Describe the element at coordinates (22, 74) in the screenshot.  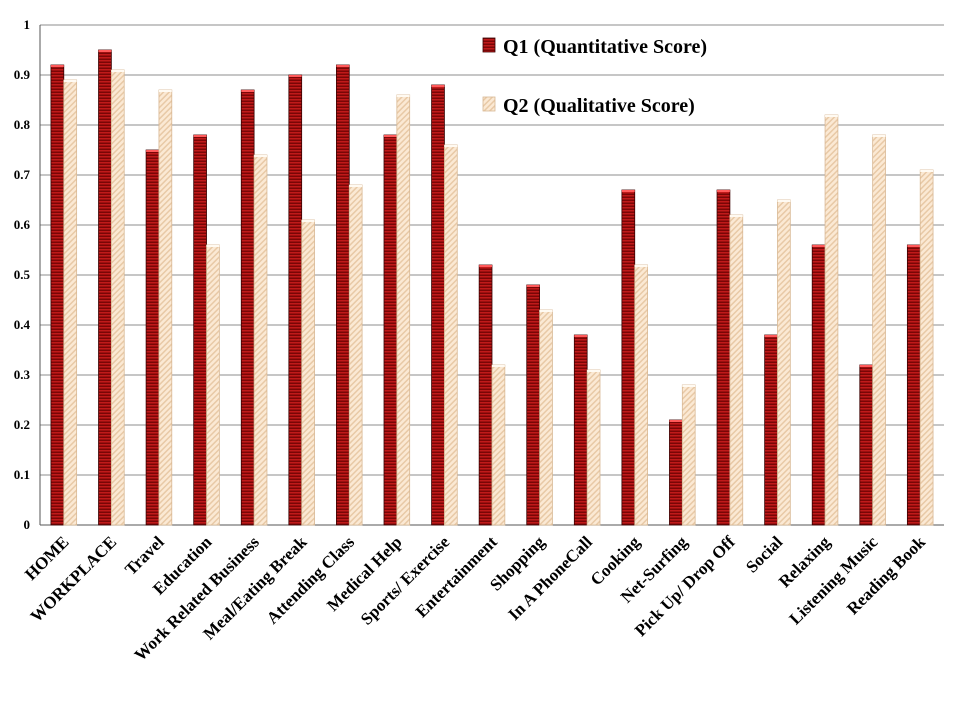
I see `y-tick-label: 0.9` at that location.